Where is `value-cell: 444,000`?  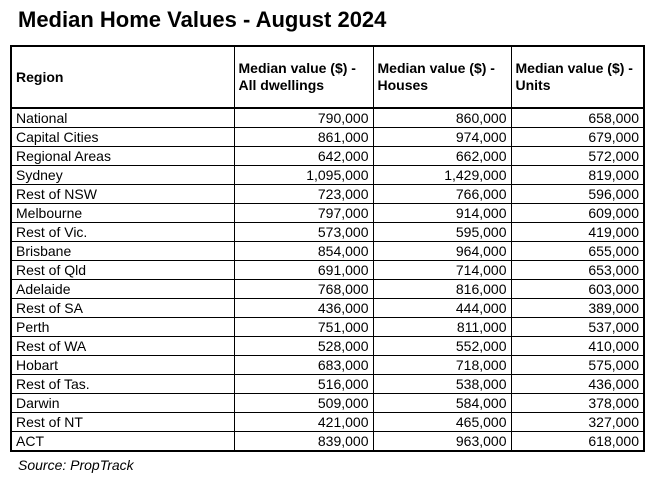 value-cell: 444,000 is located at coordinates (442, 308).